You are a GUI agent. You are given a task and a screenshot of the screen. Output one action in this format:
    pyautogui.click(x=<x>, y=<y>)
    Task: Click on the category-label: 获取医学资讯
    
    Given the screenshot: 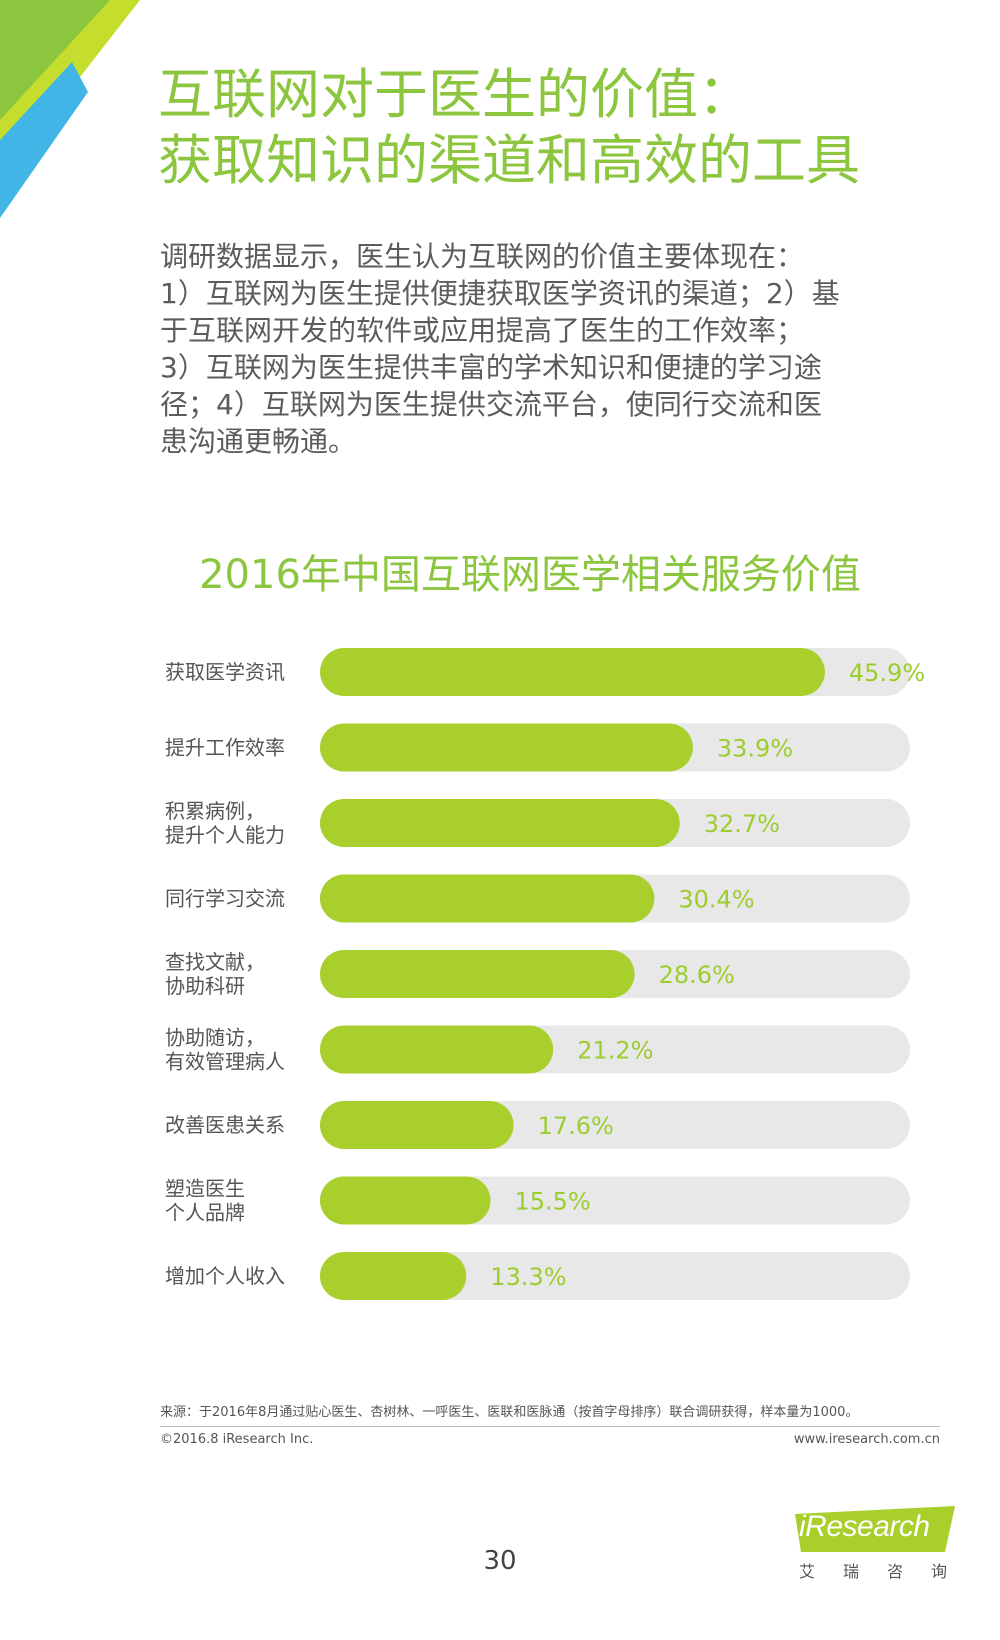 What is the action you would take?
    pyautogui.click(x=225, y=672)
    